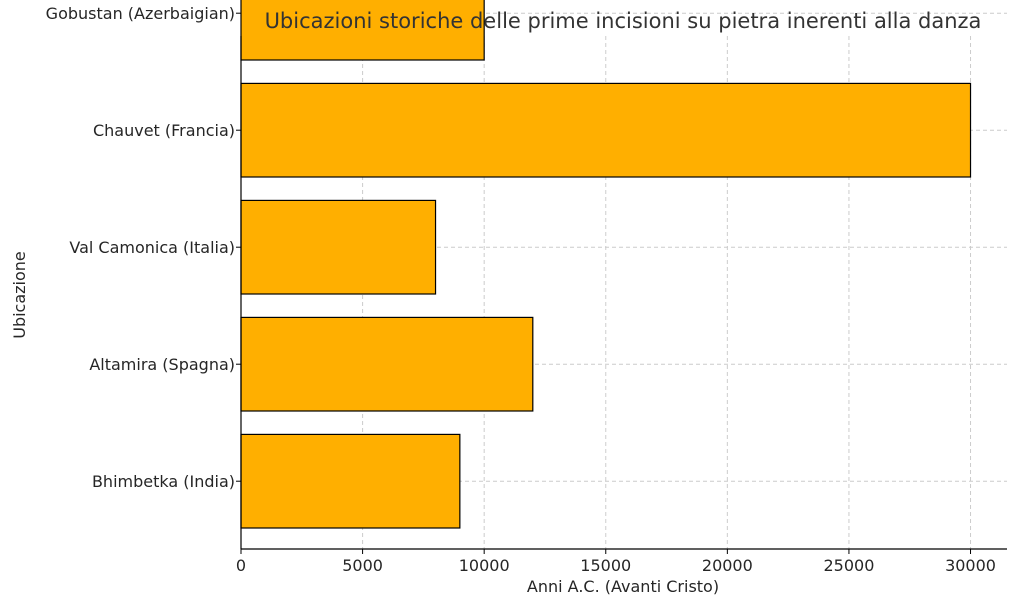 This screenshot has height=610, width=1024. I want to click on x-axis-label: Anni A.C. (Avanti Cristo), so click(623, 586).